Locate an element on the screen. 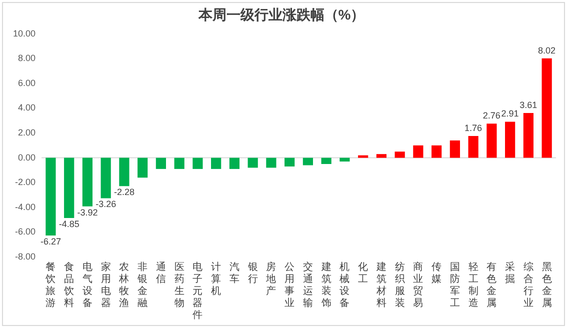 This screenshot has width=569, height=330. y-tick-label: 10.00 is located at coordinates (24, 33).